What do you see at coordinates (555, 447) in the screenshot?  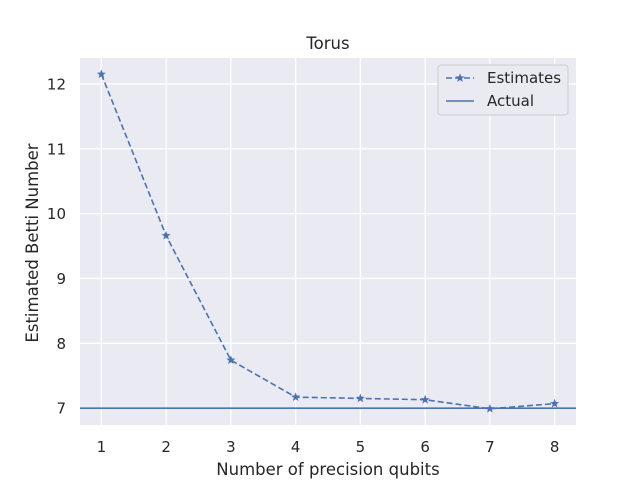 I see `x-tick-label: 8` at bounding box center [555, 447].